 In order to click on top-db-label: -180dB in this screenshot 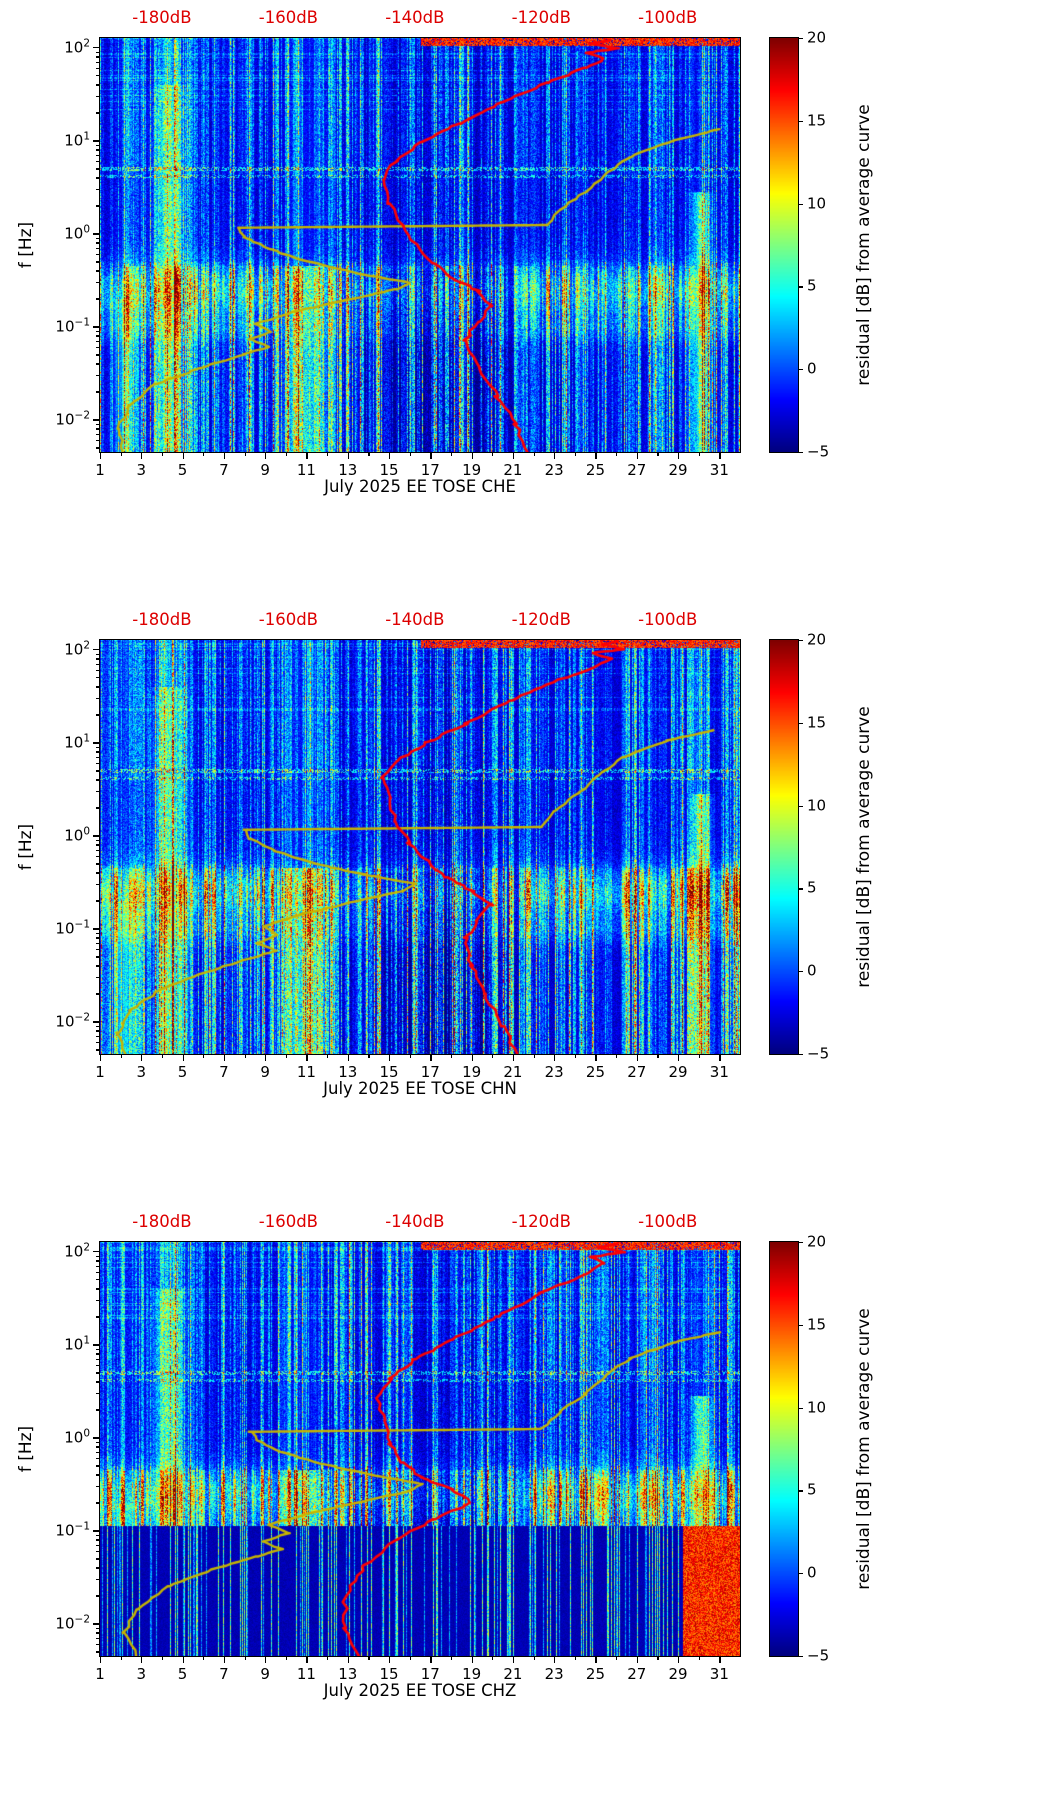, I will do `click(162, 17)`.